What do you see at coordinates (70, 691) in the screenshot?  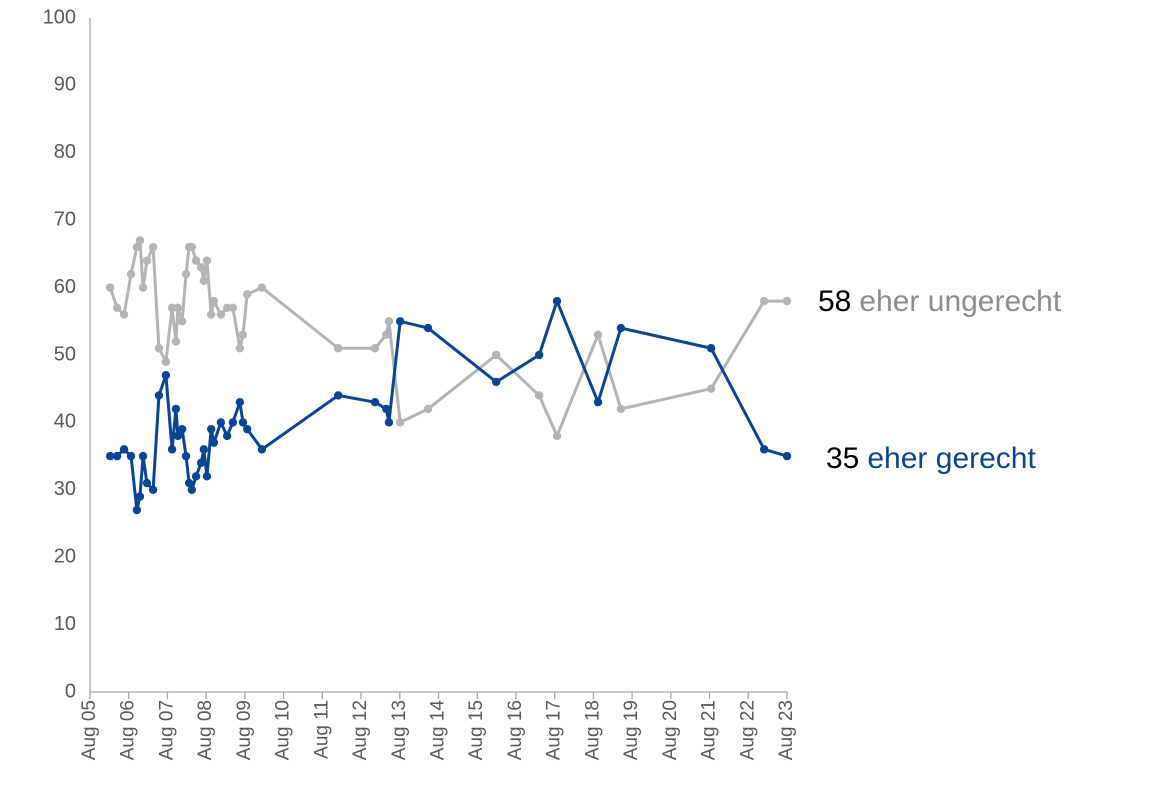 I see `y-tick-label: 0` at bounding box center [70, 691].